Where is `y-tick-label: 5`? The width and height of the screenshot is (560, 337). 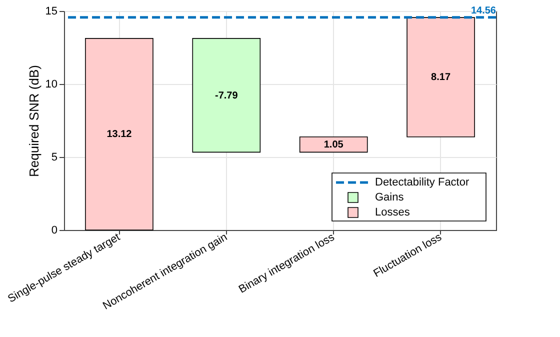 y-tick-label: 5 is located at coordinates (54, 158).